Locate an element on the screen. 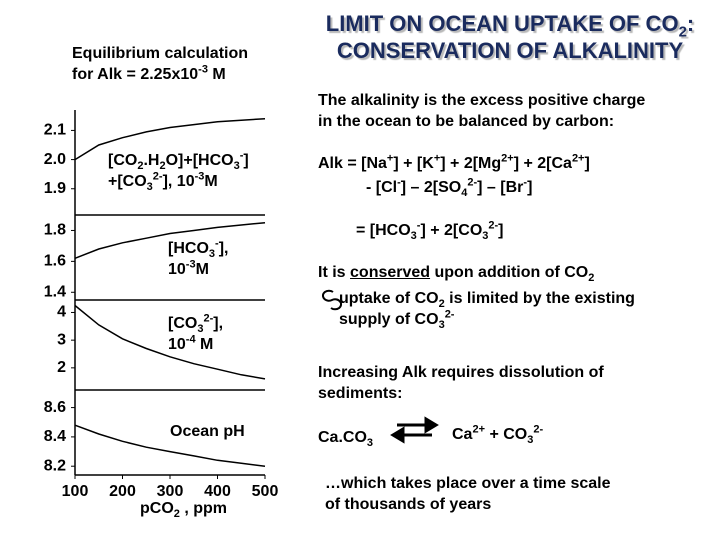 Image resolution: width=720 pixels, height=540 pixels. panel-annotation: [CO32-], 10-4 M is located at coordinates (195, 334).